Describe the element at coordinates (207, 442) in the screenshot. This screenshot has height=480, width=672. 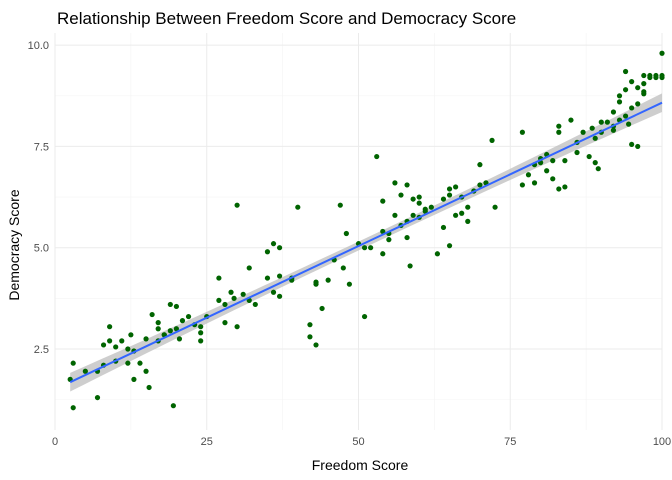
I see `x-tick-label: 25` at that location.